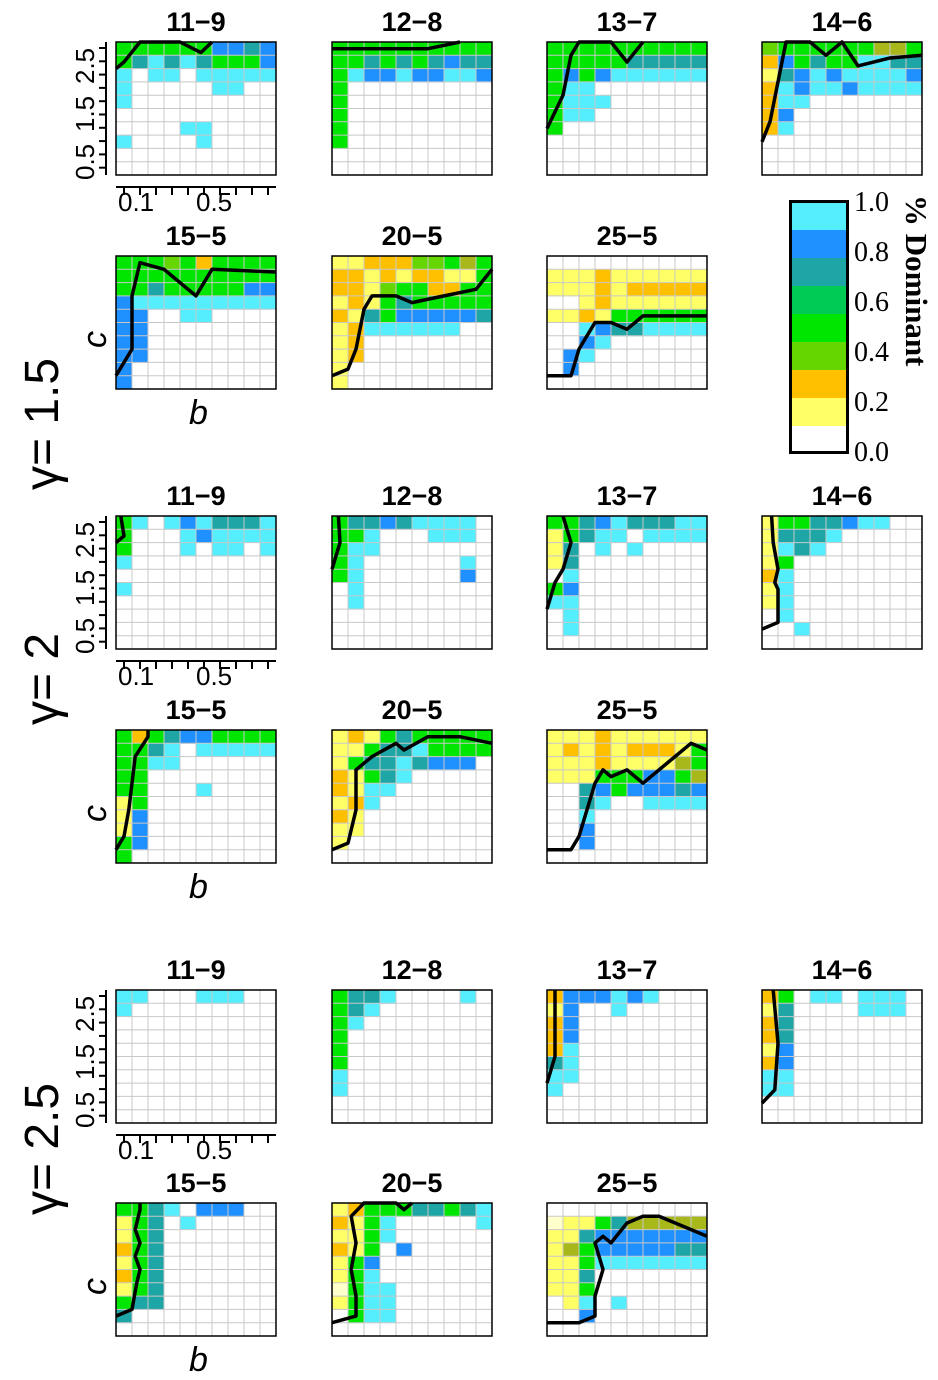 The image size is (938, 1380). I want to click on y-tick-label: 0.5, so click(85, 635).